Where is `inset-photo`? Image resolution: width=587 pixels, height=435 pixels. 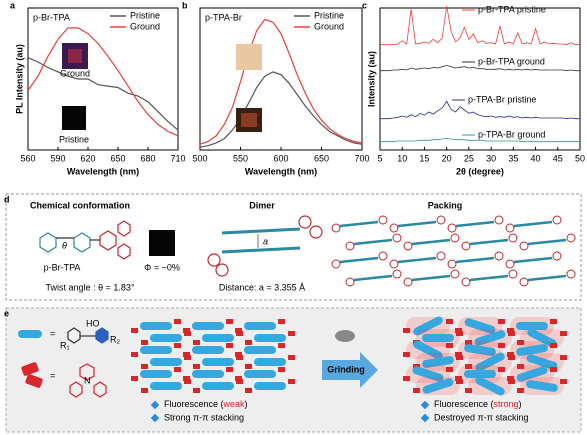
inset-photo is located at coordinates (249, 57).